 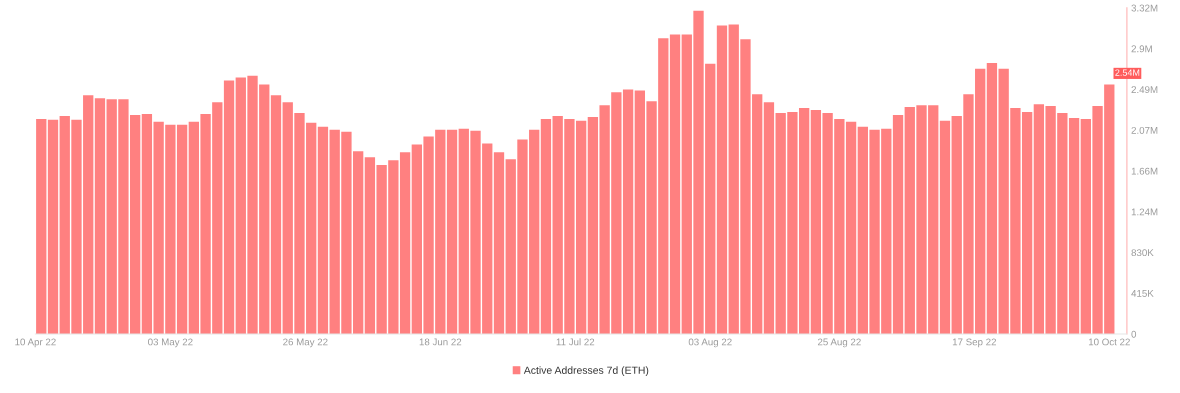 I want to click on y-tick-label: 0, so click(x=1134, y=334).